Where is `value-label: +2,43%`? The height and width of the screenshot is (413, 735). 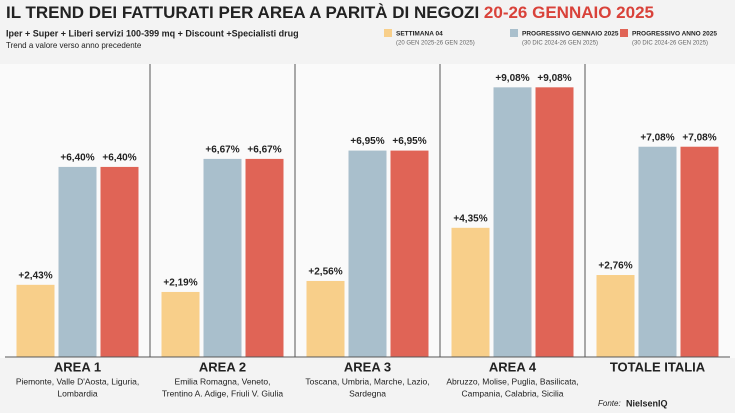 value-label: +2,43% is located at coordinates (35, 275).